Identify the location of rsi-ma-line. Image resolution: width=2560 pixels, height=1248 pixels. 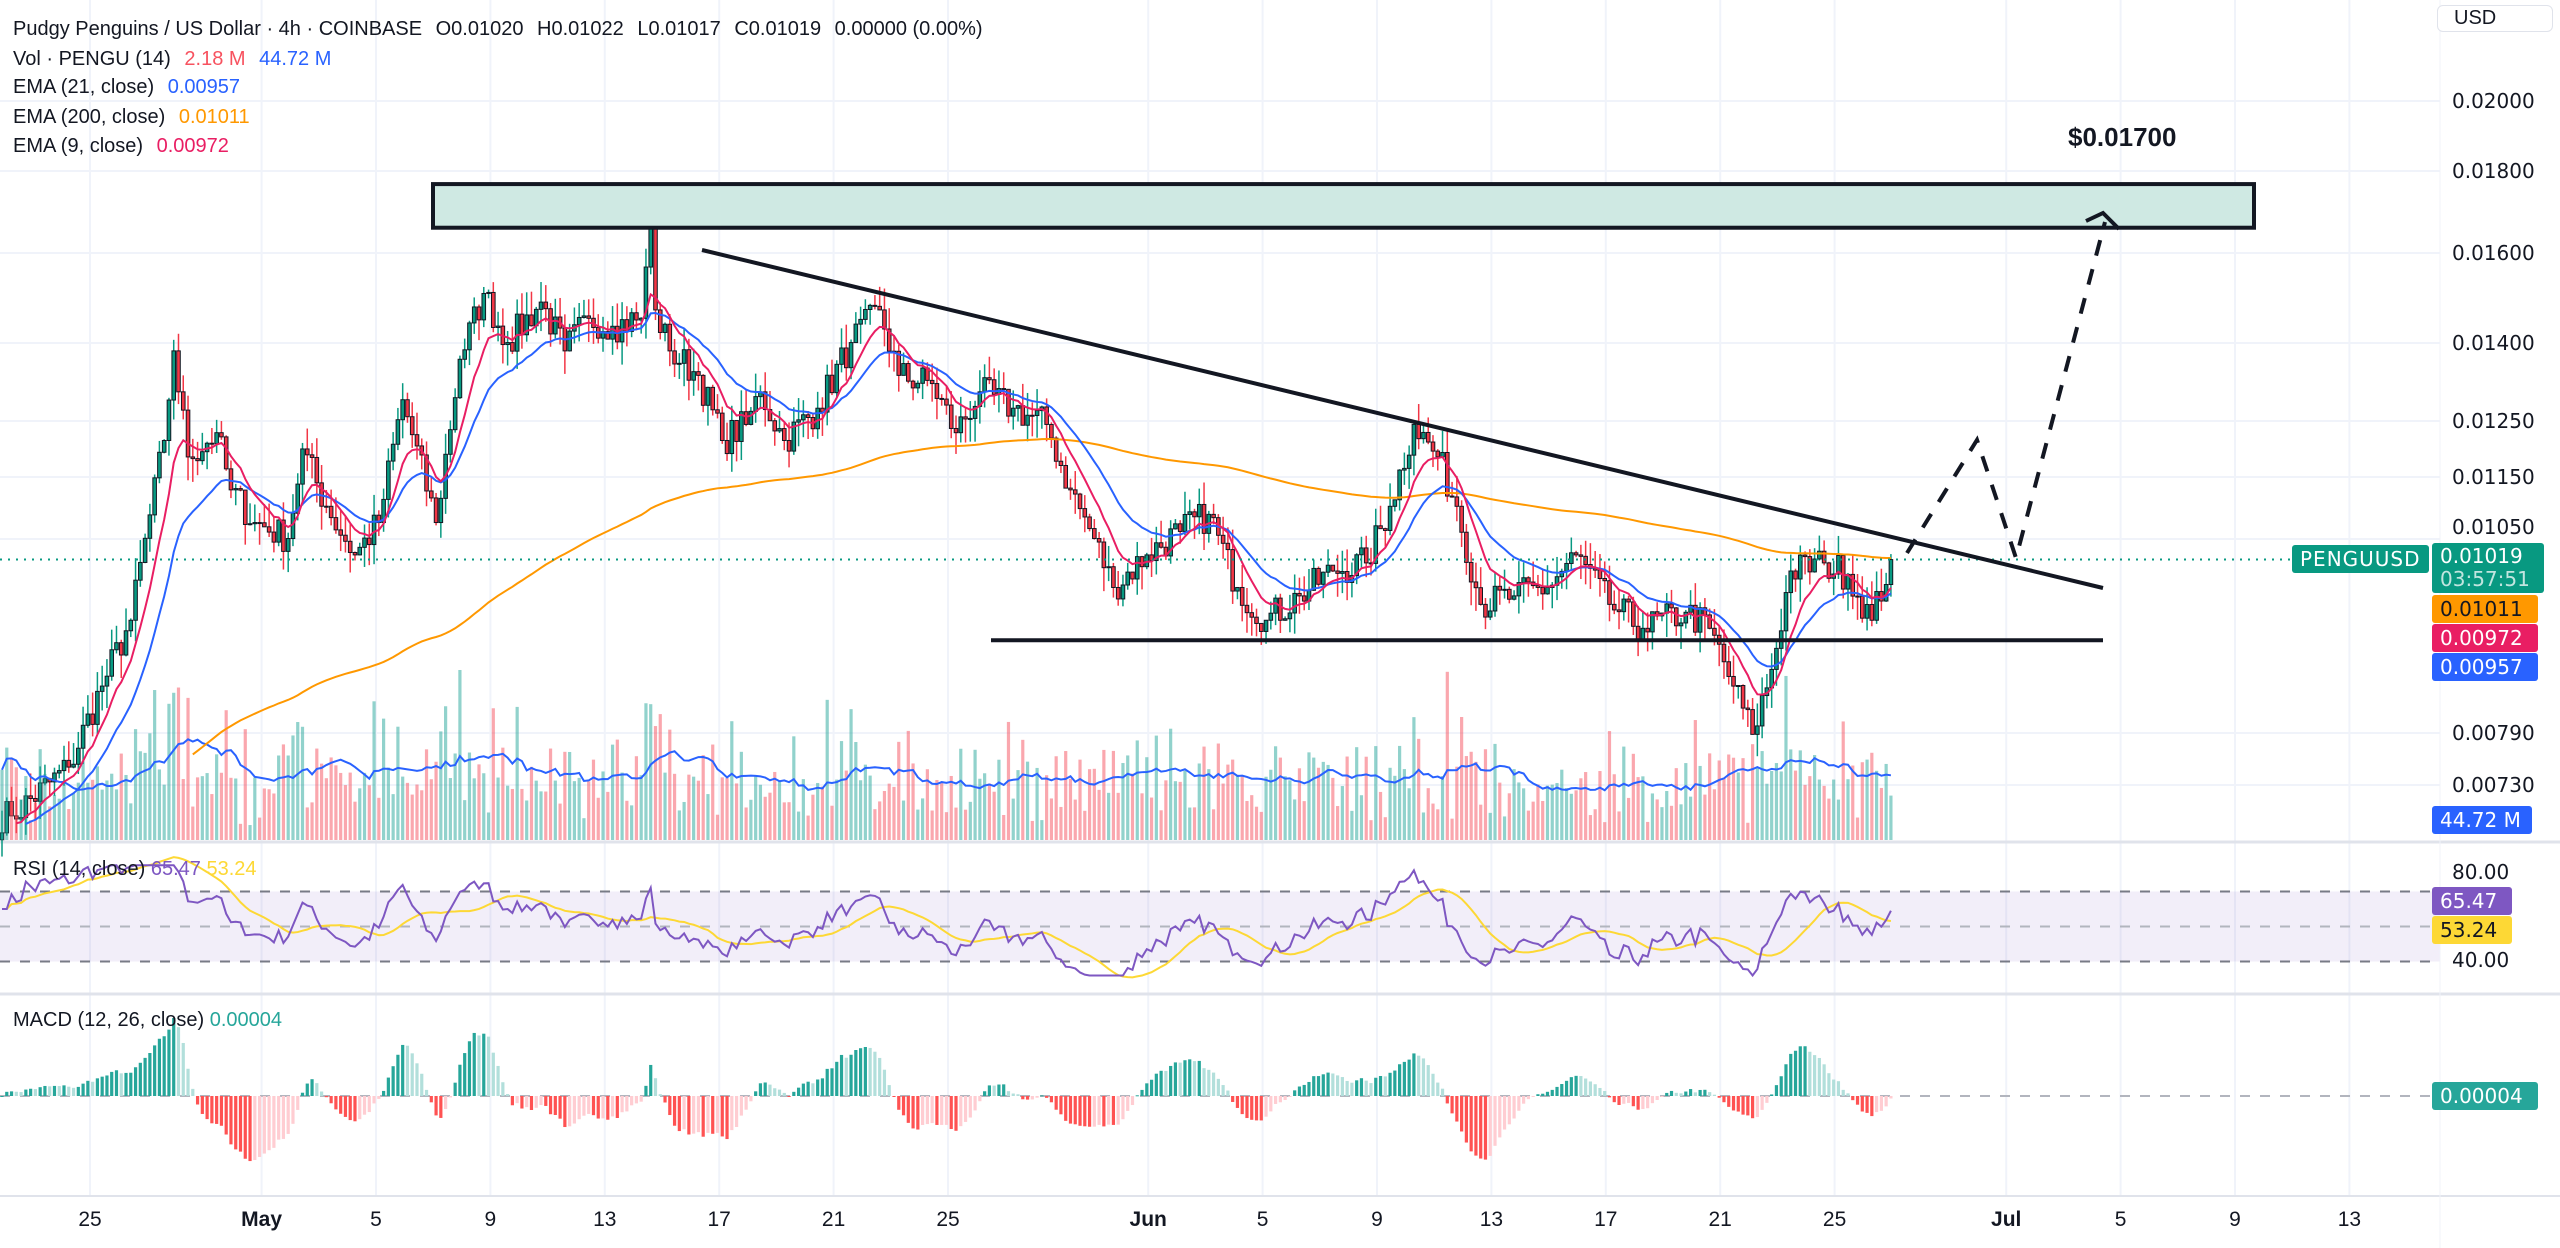
(947, 917).